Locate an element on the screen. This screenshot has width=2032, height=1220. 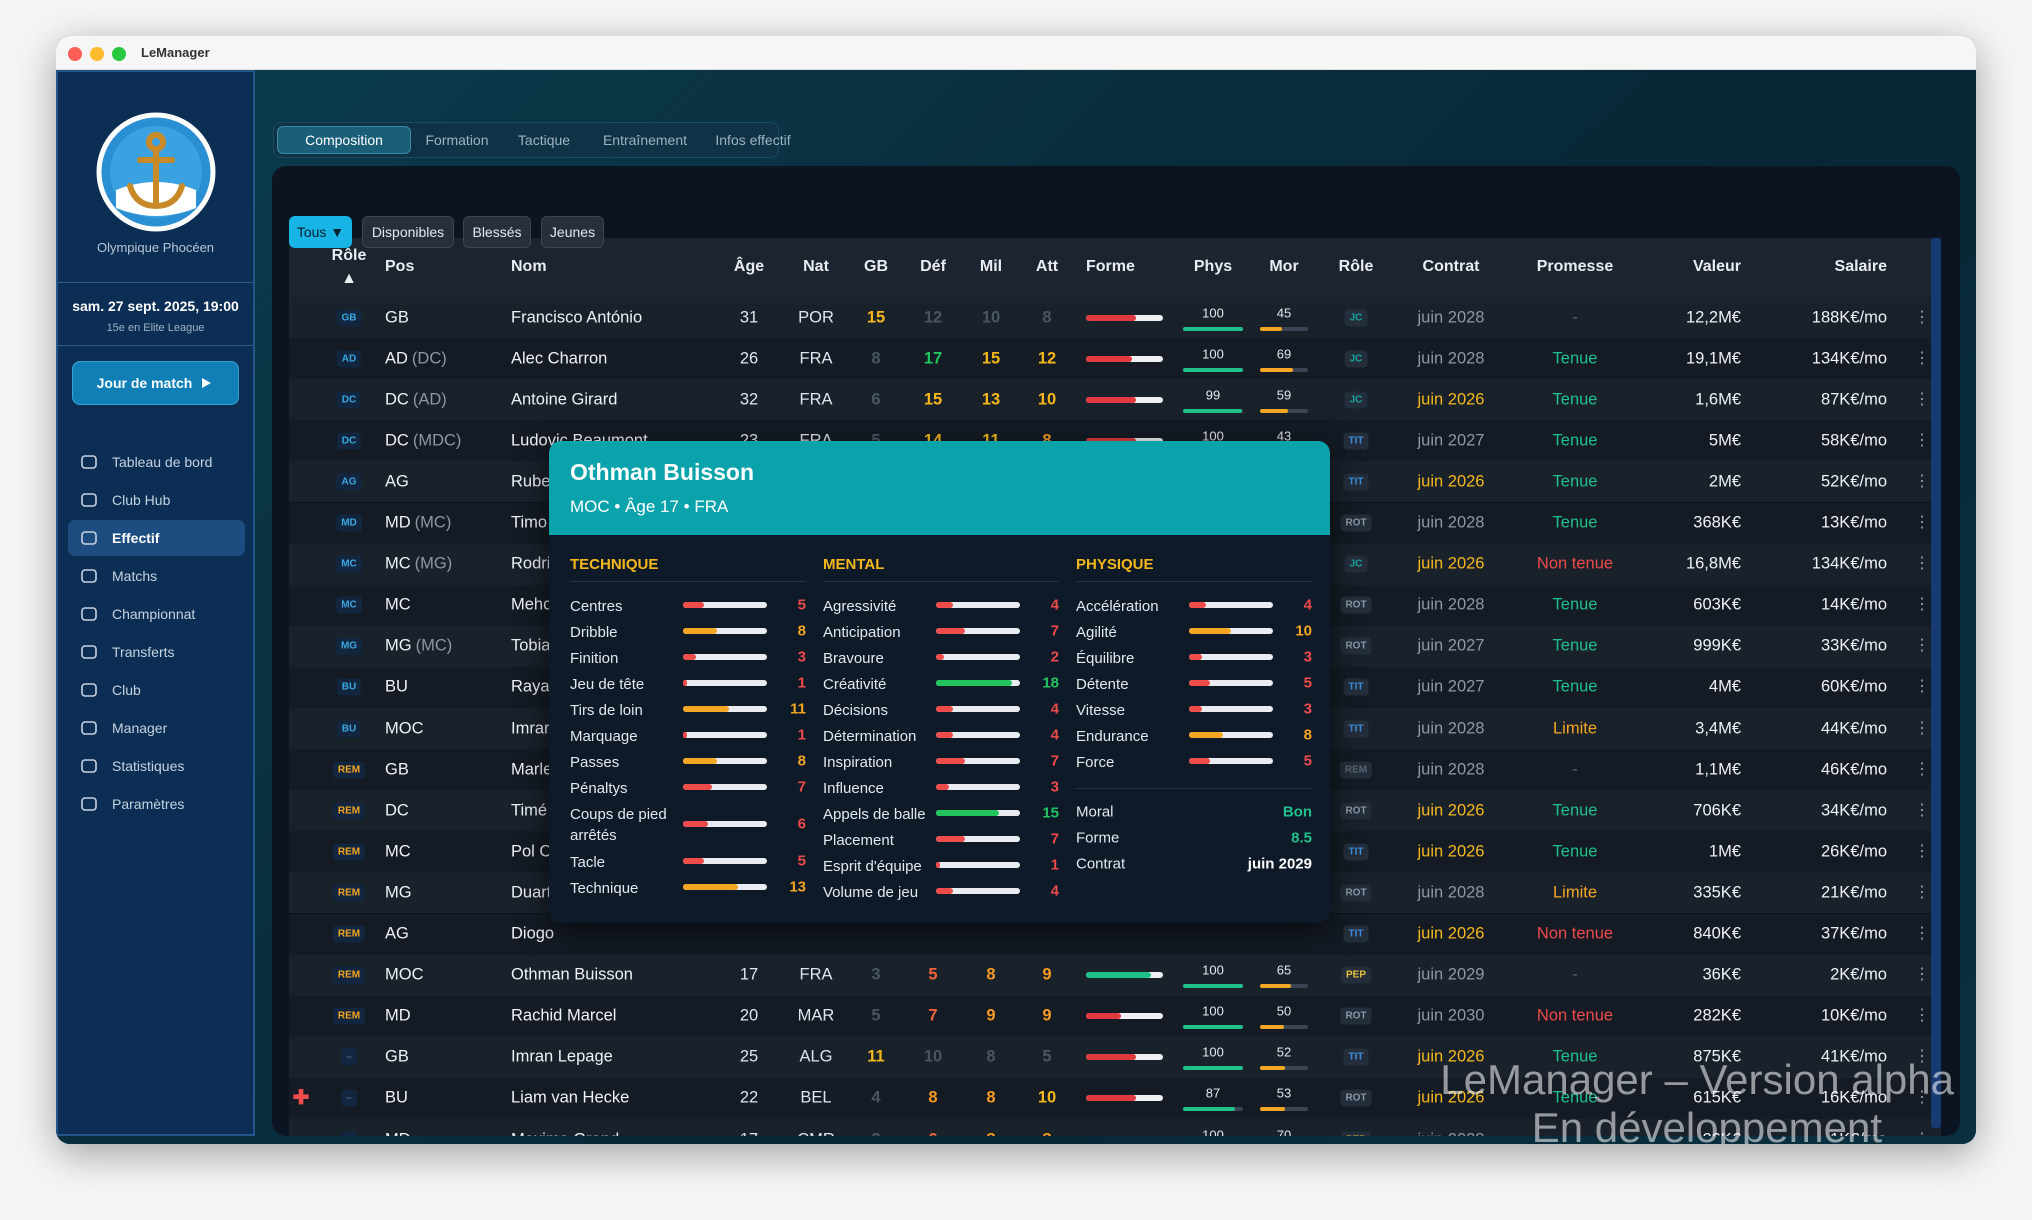
column-header: Mil is located at coordinates (991, 266).